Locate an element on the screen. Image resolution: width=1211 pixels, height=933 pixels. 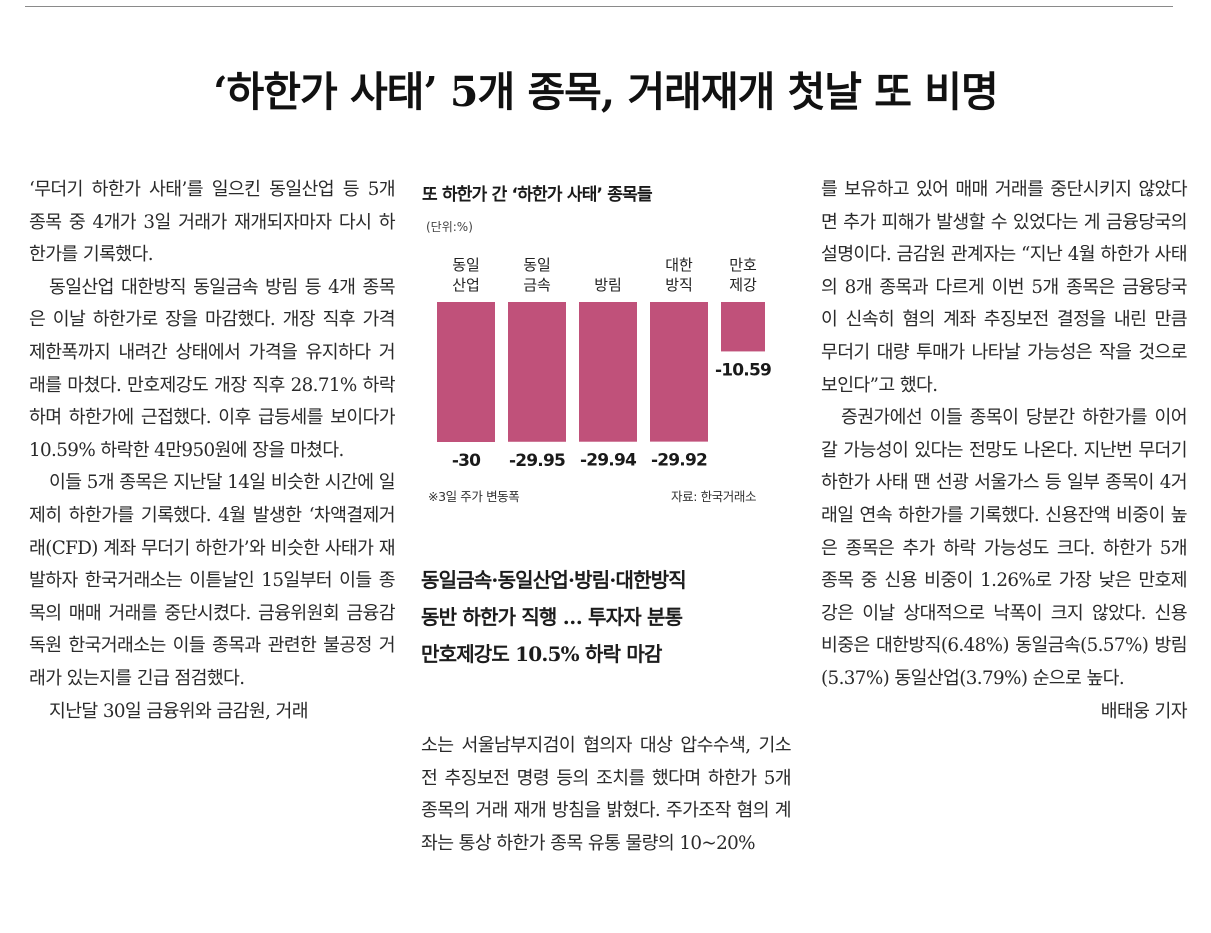
byline: 배태웅 기자 is located at coordinates (1144, 711).